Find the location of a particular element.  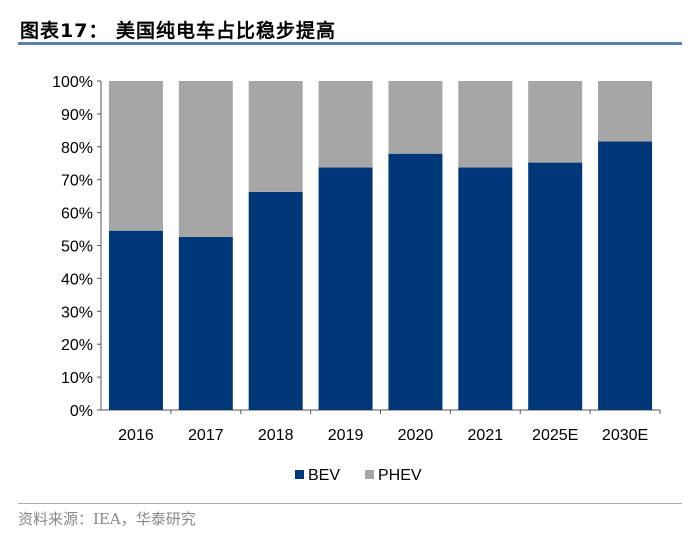

y-tick-label: 90% is located at coordinates (77, 115).